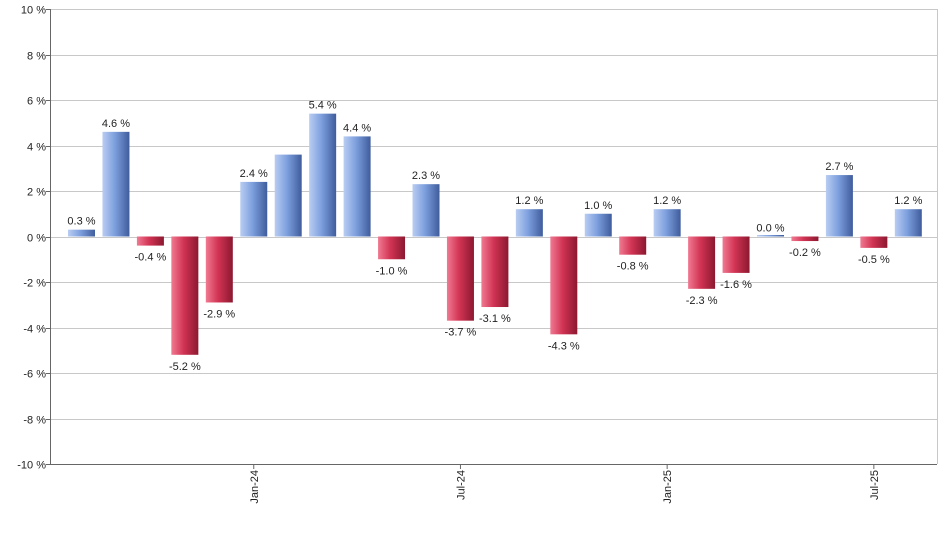 The width and height of the screenshot is (940, 550). Describe the element at coordinates (36, 193) in the screenshot. I see `y-tick-label: 2 %` at that location.